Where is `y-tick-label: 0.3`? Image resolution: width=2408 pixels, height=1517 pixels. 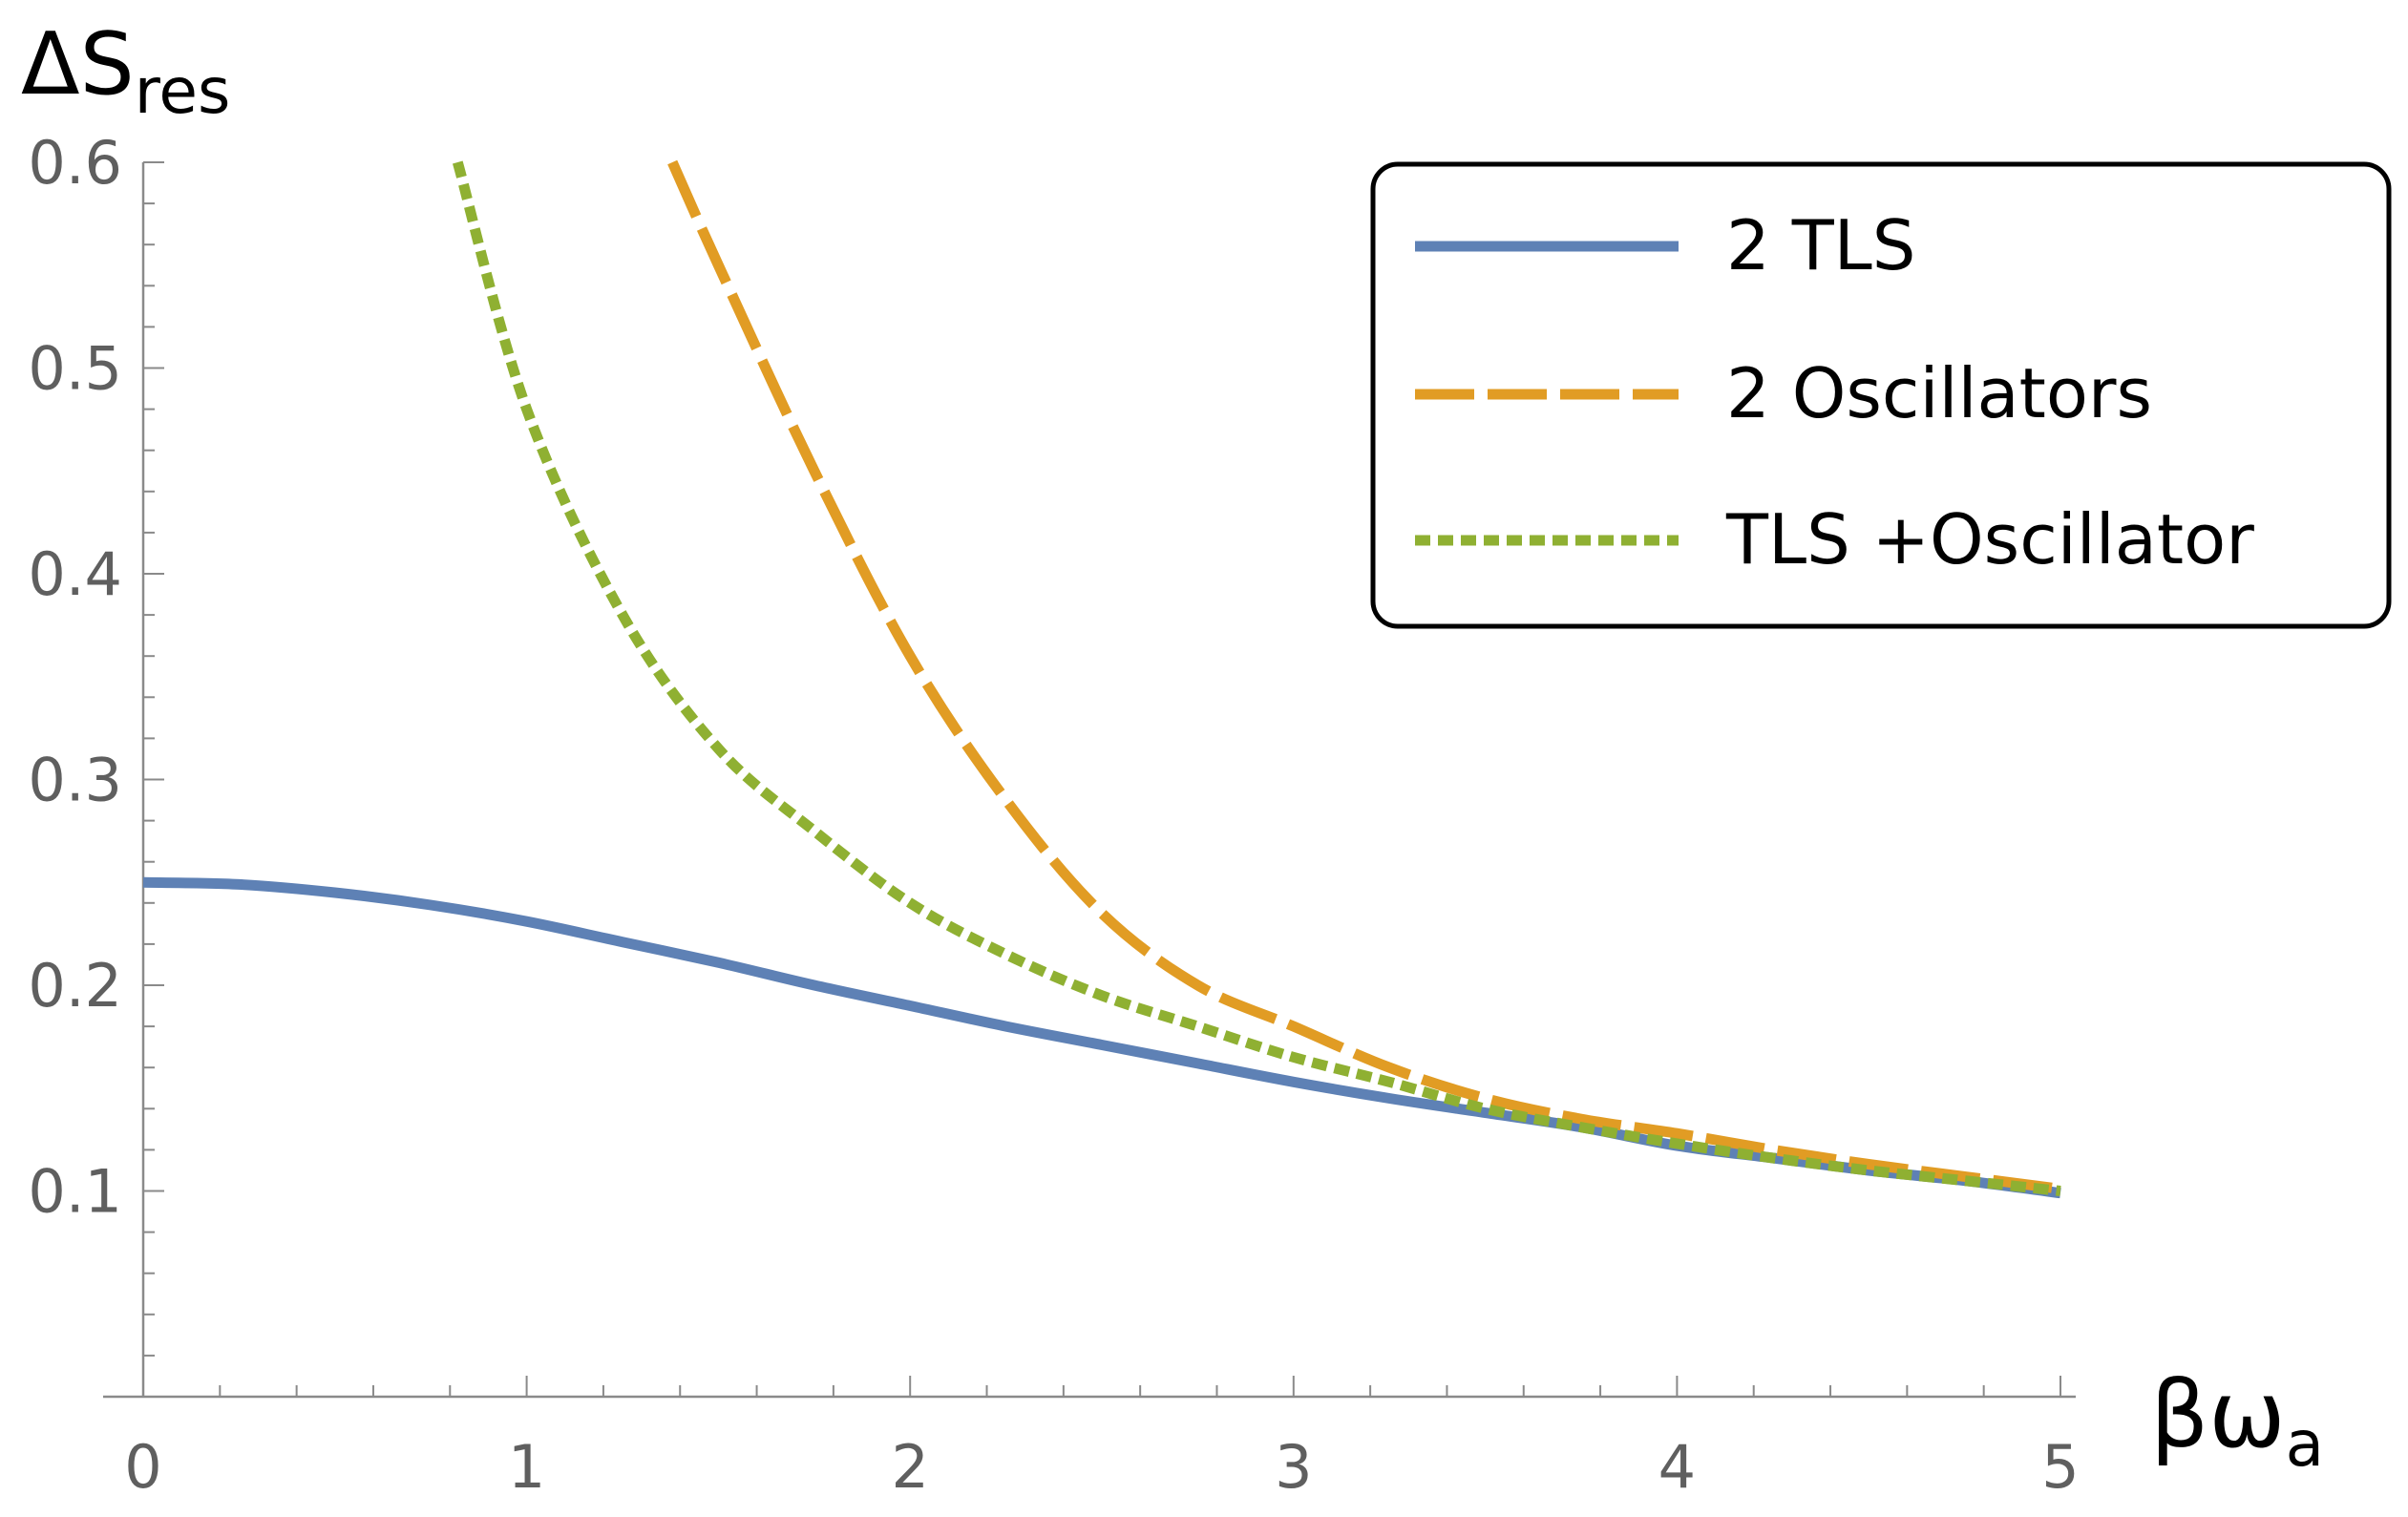
y-tick-label: 0.3 is located at coordinates (75, 780).